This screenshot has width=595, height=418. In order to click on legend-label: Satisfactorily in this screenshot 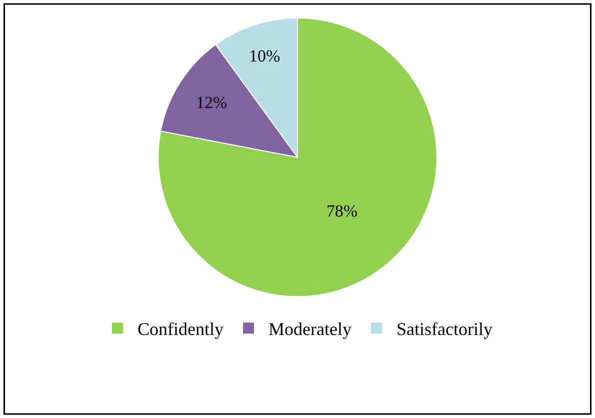, I will do `click(444, 329)`.